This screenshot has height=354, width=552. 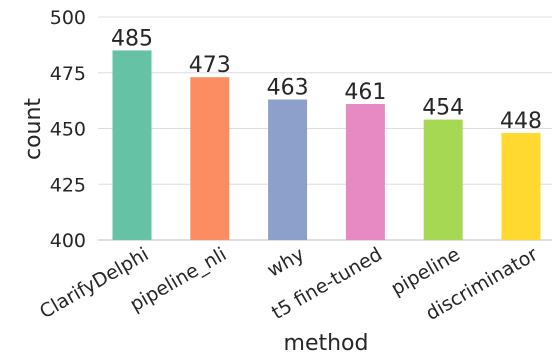 What do you see at coordinates (68, 74) in the screenshot?
I see `y-tick-label-475: 475` at bounding box center [68, 74].